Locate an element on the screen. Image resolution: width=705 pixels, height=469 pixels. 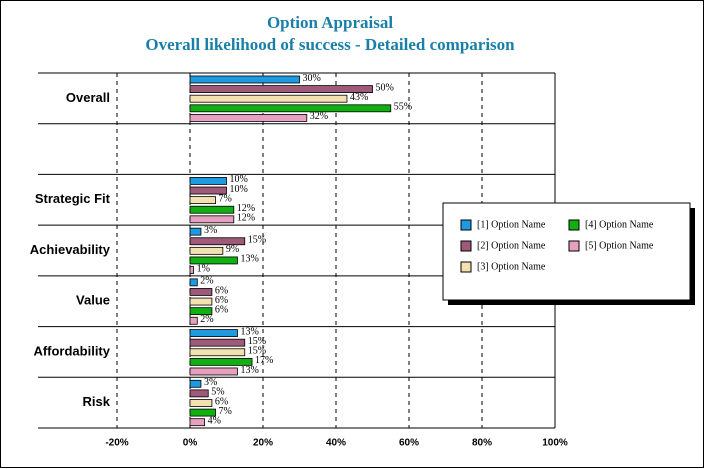
x-tick-label: 20% is located at coordinates (263, 443).